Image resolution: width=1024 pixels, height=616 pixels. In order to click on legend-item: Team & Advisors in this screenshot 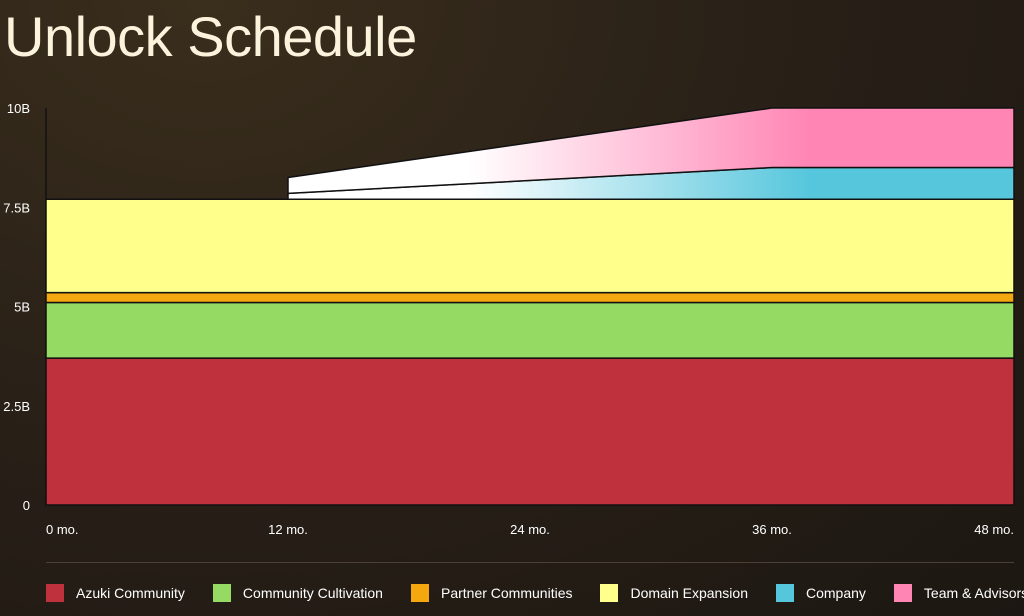, I will do `click(958, 593)`.